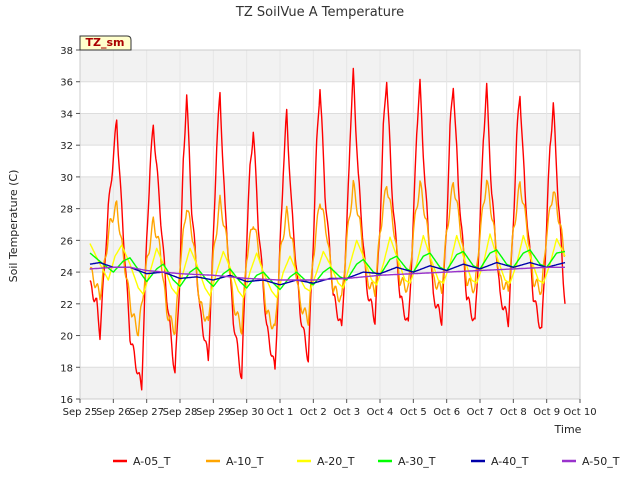 The height and width of the screenshot is (480, 640). What do you see at coordinates (510, 461) in the screenshot?
I see `legend-label: A-40_T` at bounding box center [510, 461].